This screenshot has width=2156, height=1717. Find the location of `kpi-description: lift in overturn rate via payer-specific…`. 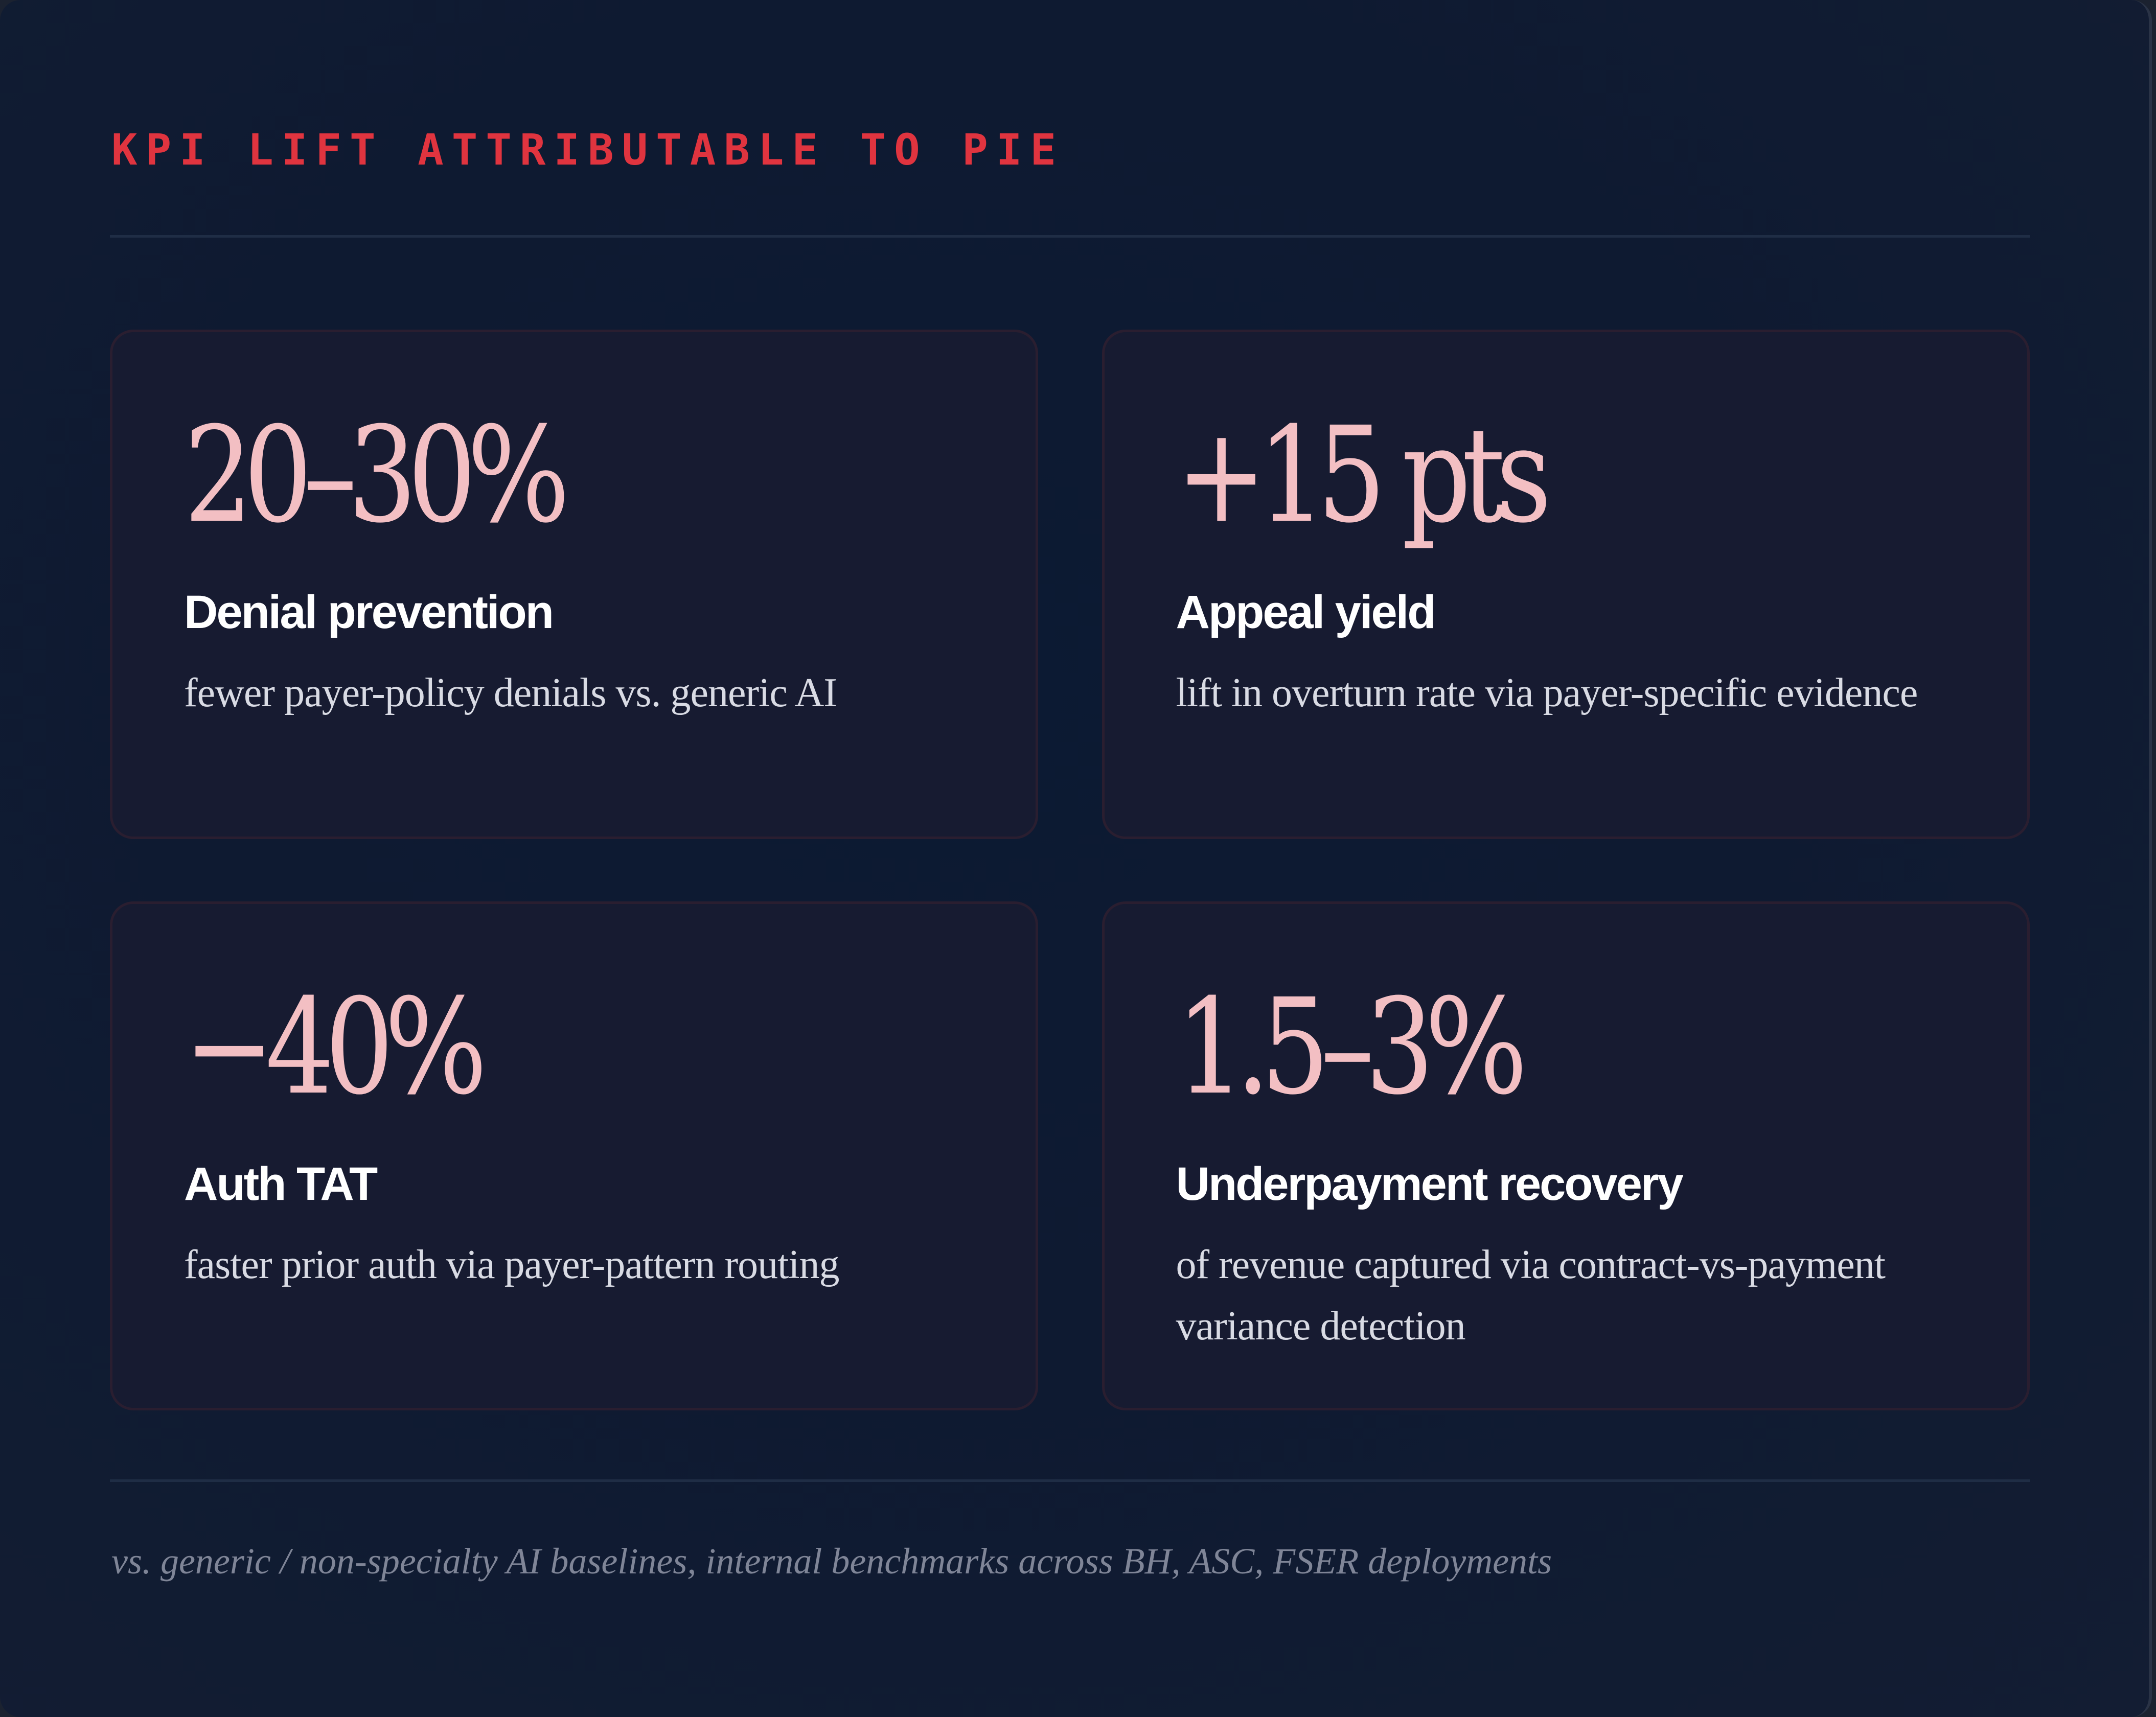

kpi-description: lift in overturn rate via payer-specific… is located at coordinates (1547, 692).